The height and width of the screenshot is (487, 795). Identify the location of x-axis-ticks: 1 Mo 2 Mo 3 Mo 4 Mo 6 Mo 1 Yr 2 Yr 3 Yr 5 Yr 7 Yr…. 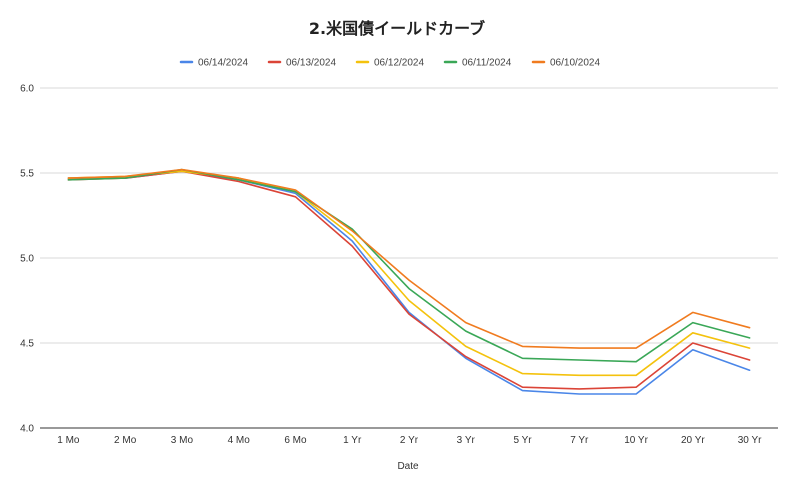
(409, 440).